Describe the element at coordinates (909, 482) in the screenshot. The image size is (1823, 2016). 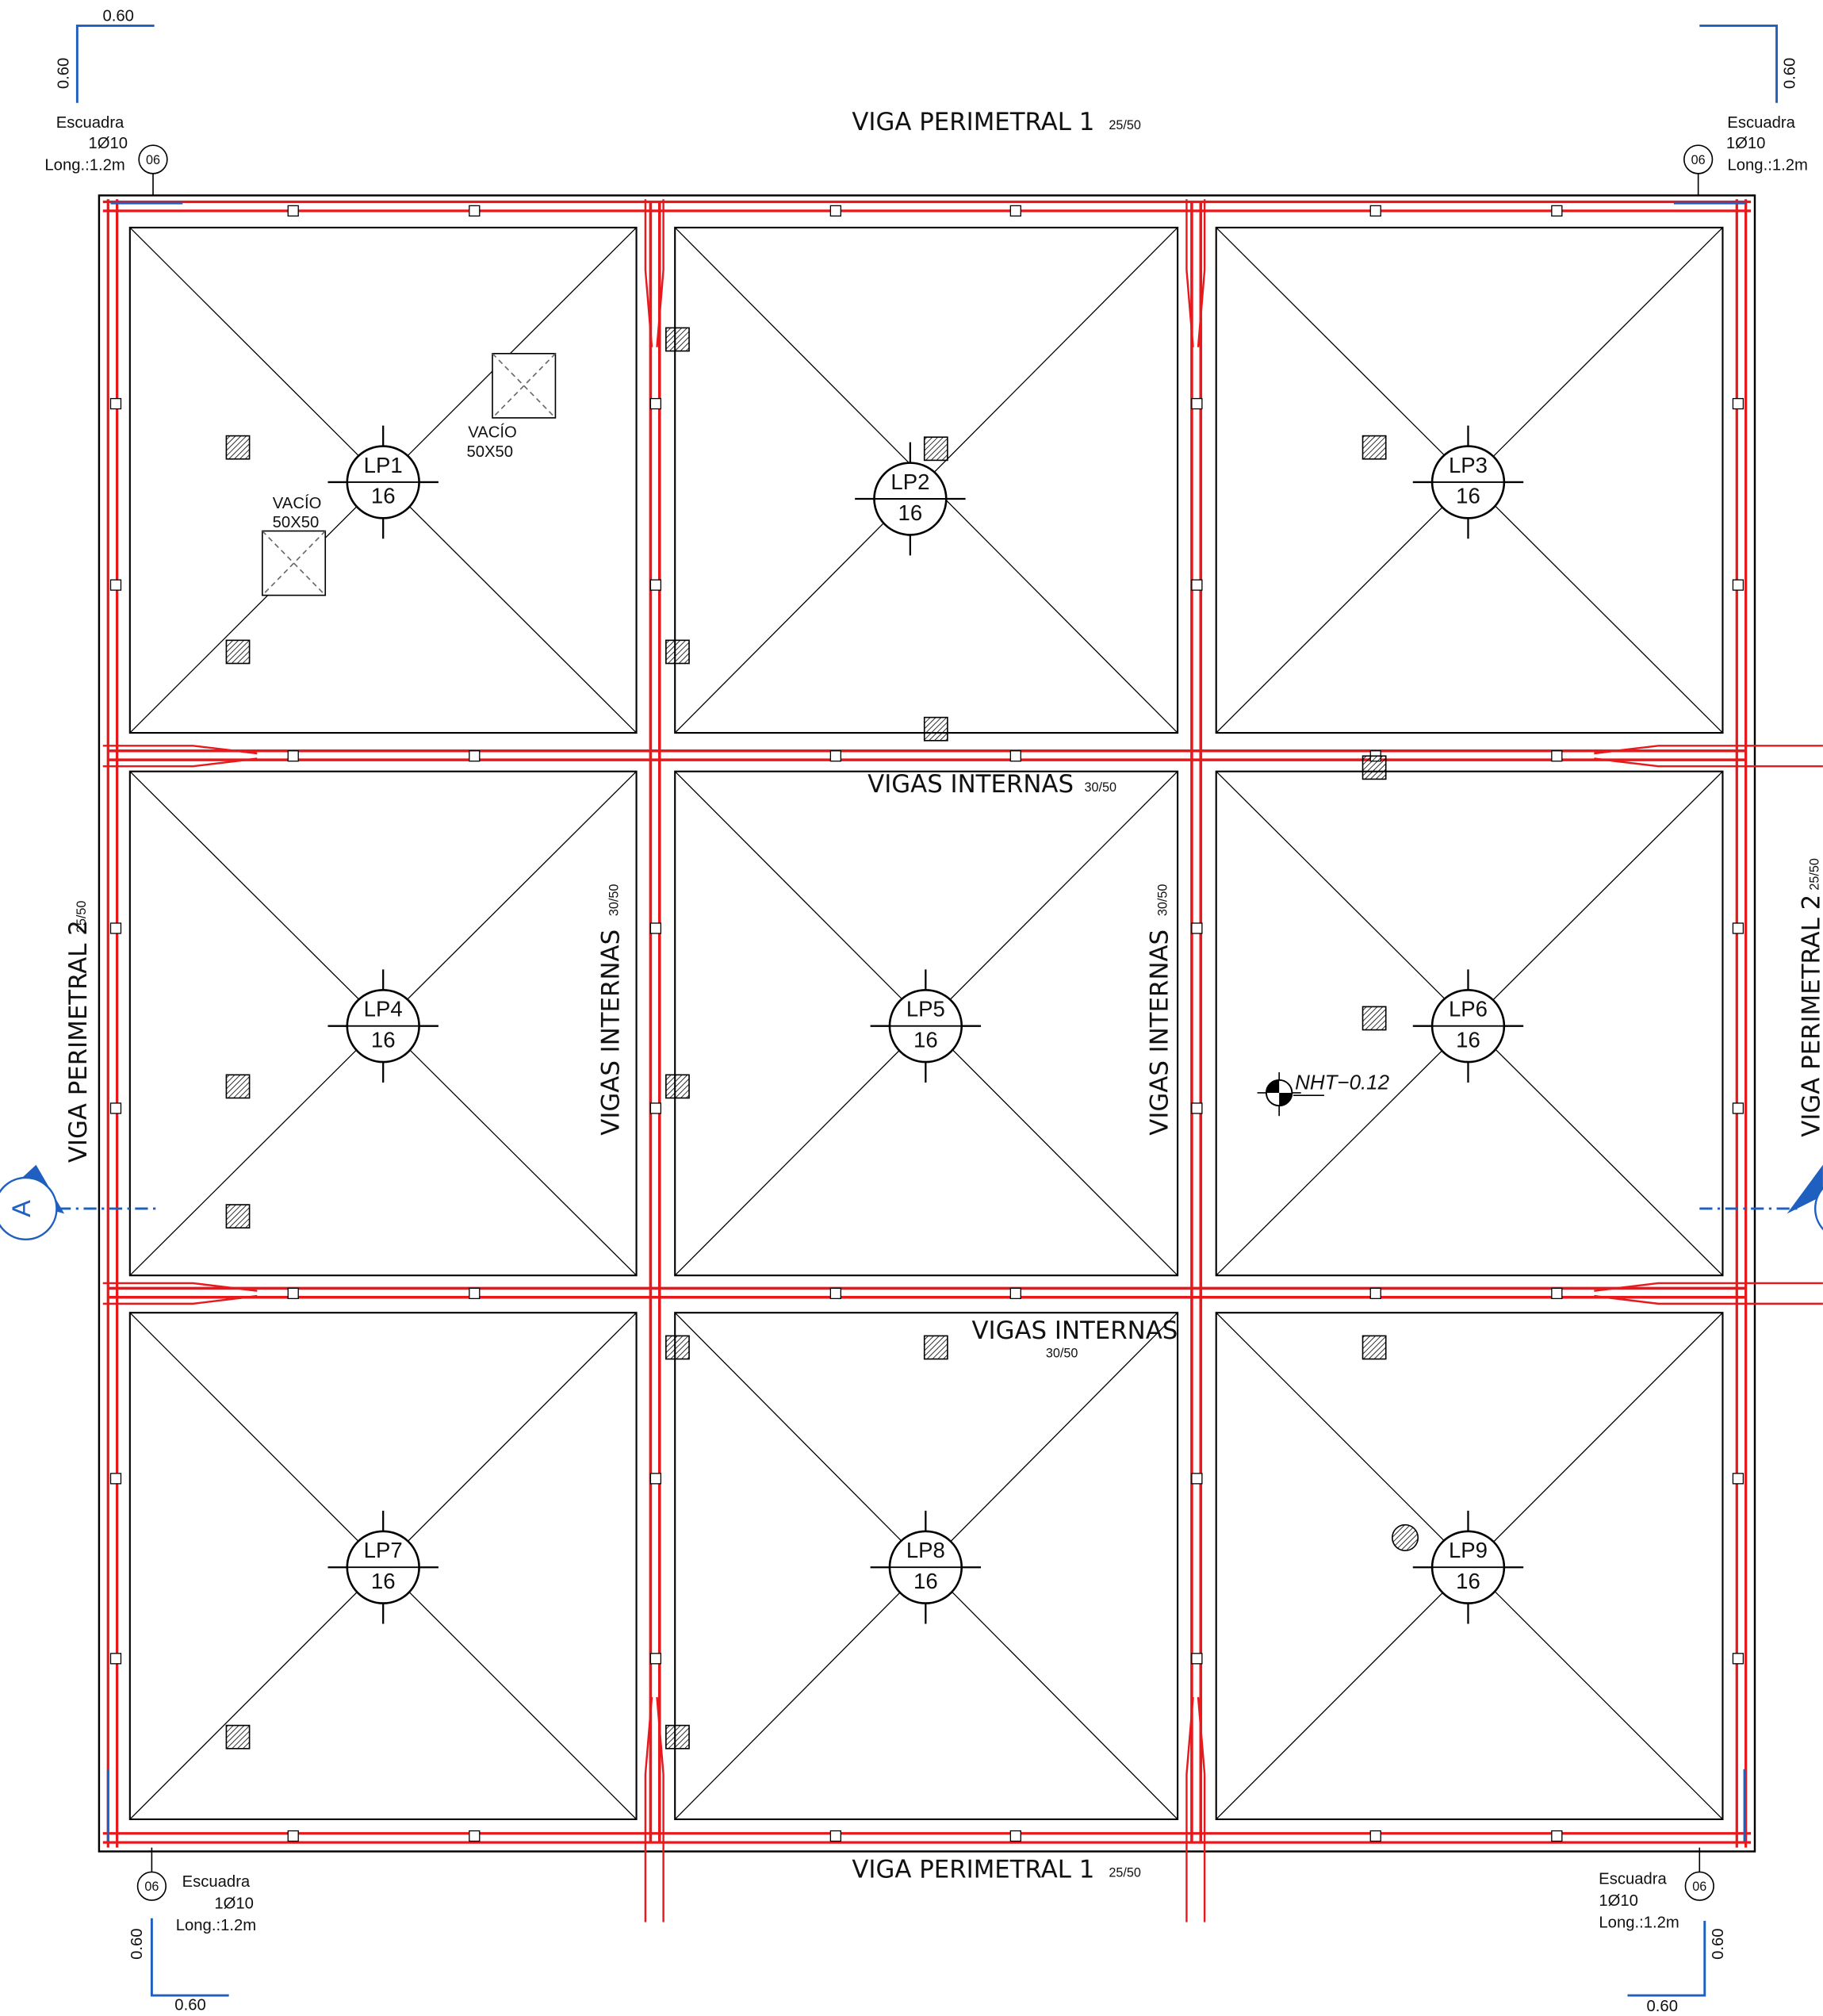
I see `panel-id: LP2` at that location.